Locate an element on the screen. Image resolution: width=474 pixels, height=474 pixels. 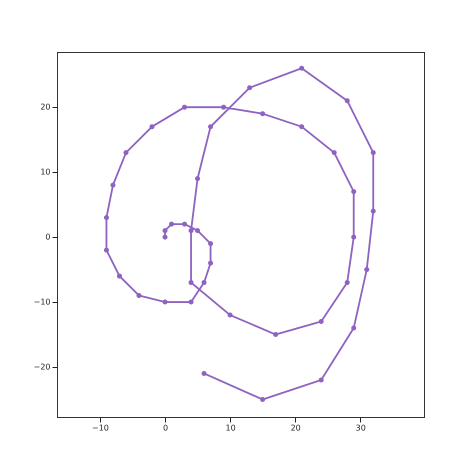
y-tick-label: −10 is located at coordinates (42, 302).